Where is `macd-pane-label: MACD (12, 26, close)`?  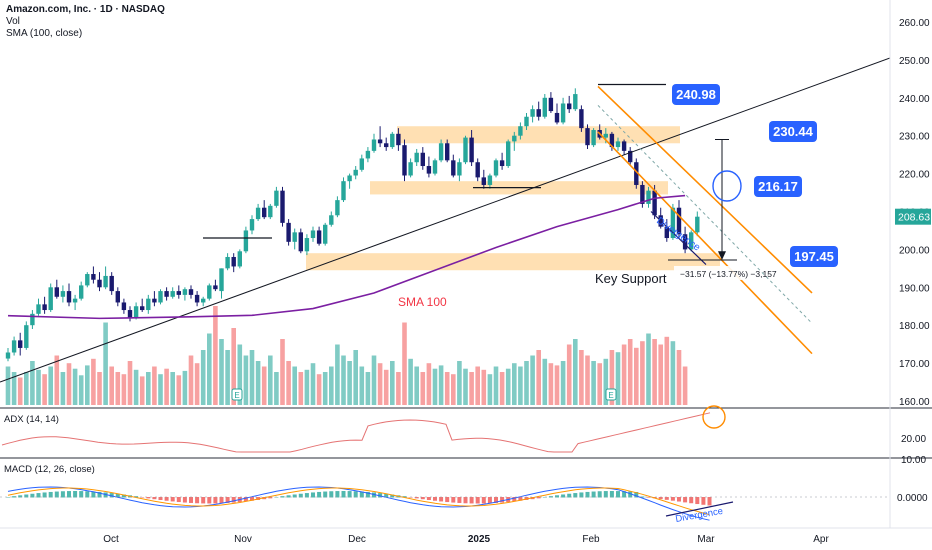 macd-pane-label: MACD (12, 26, close) is located at coordinates (49, 469).